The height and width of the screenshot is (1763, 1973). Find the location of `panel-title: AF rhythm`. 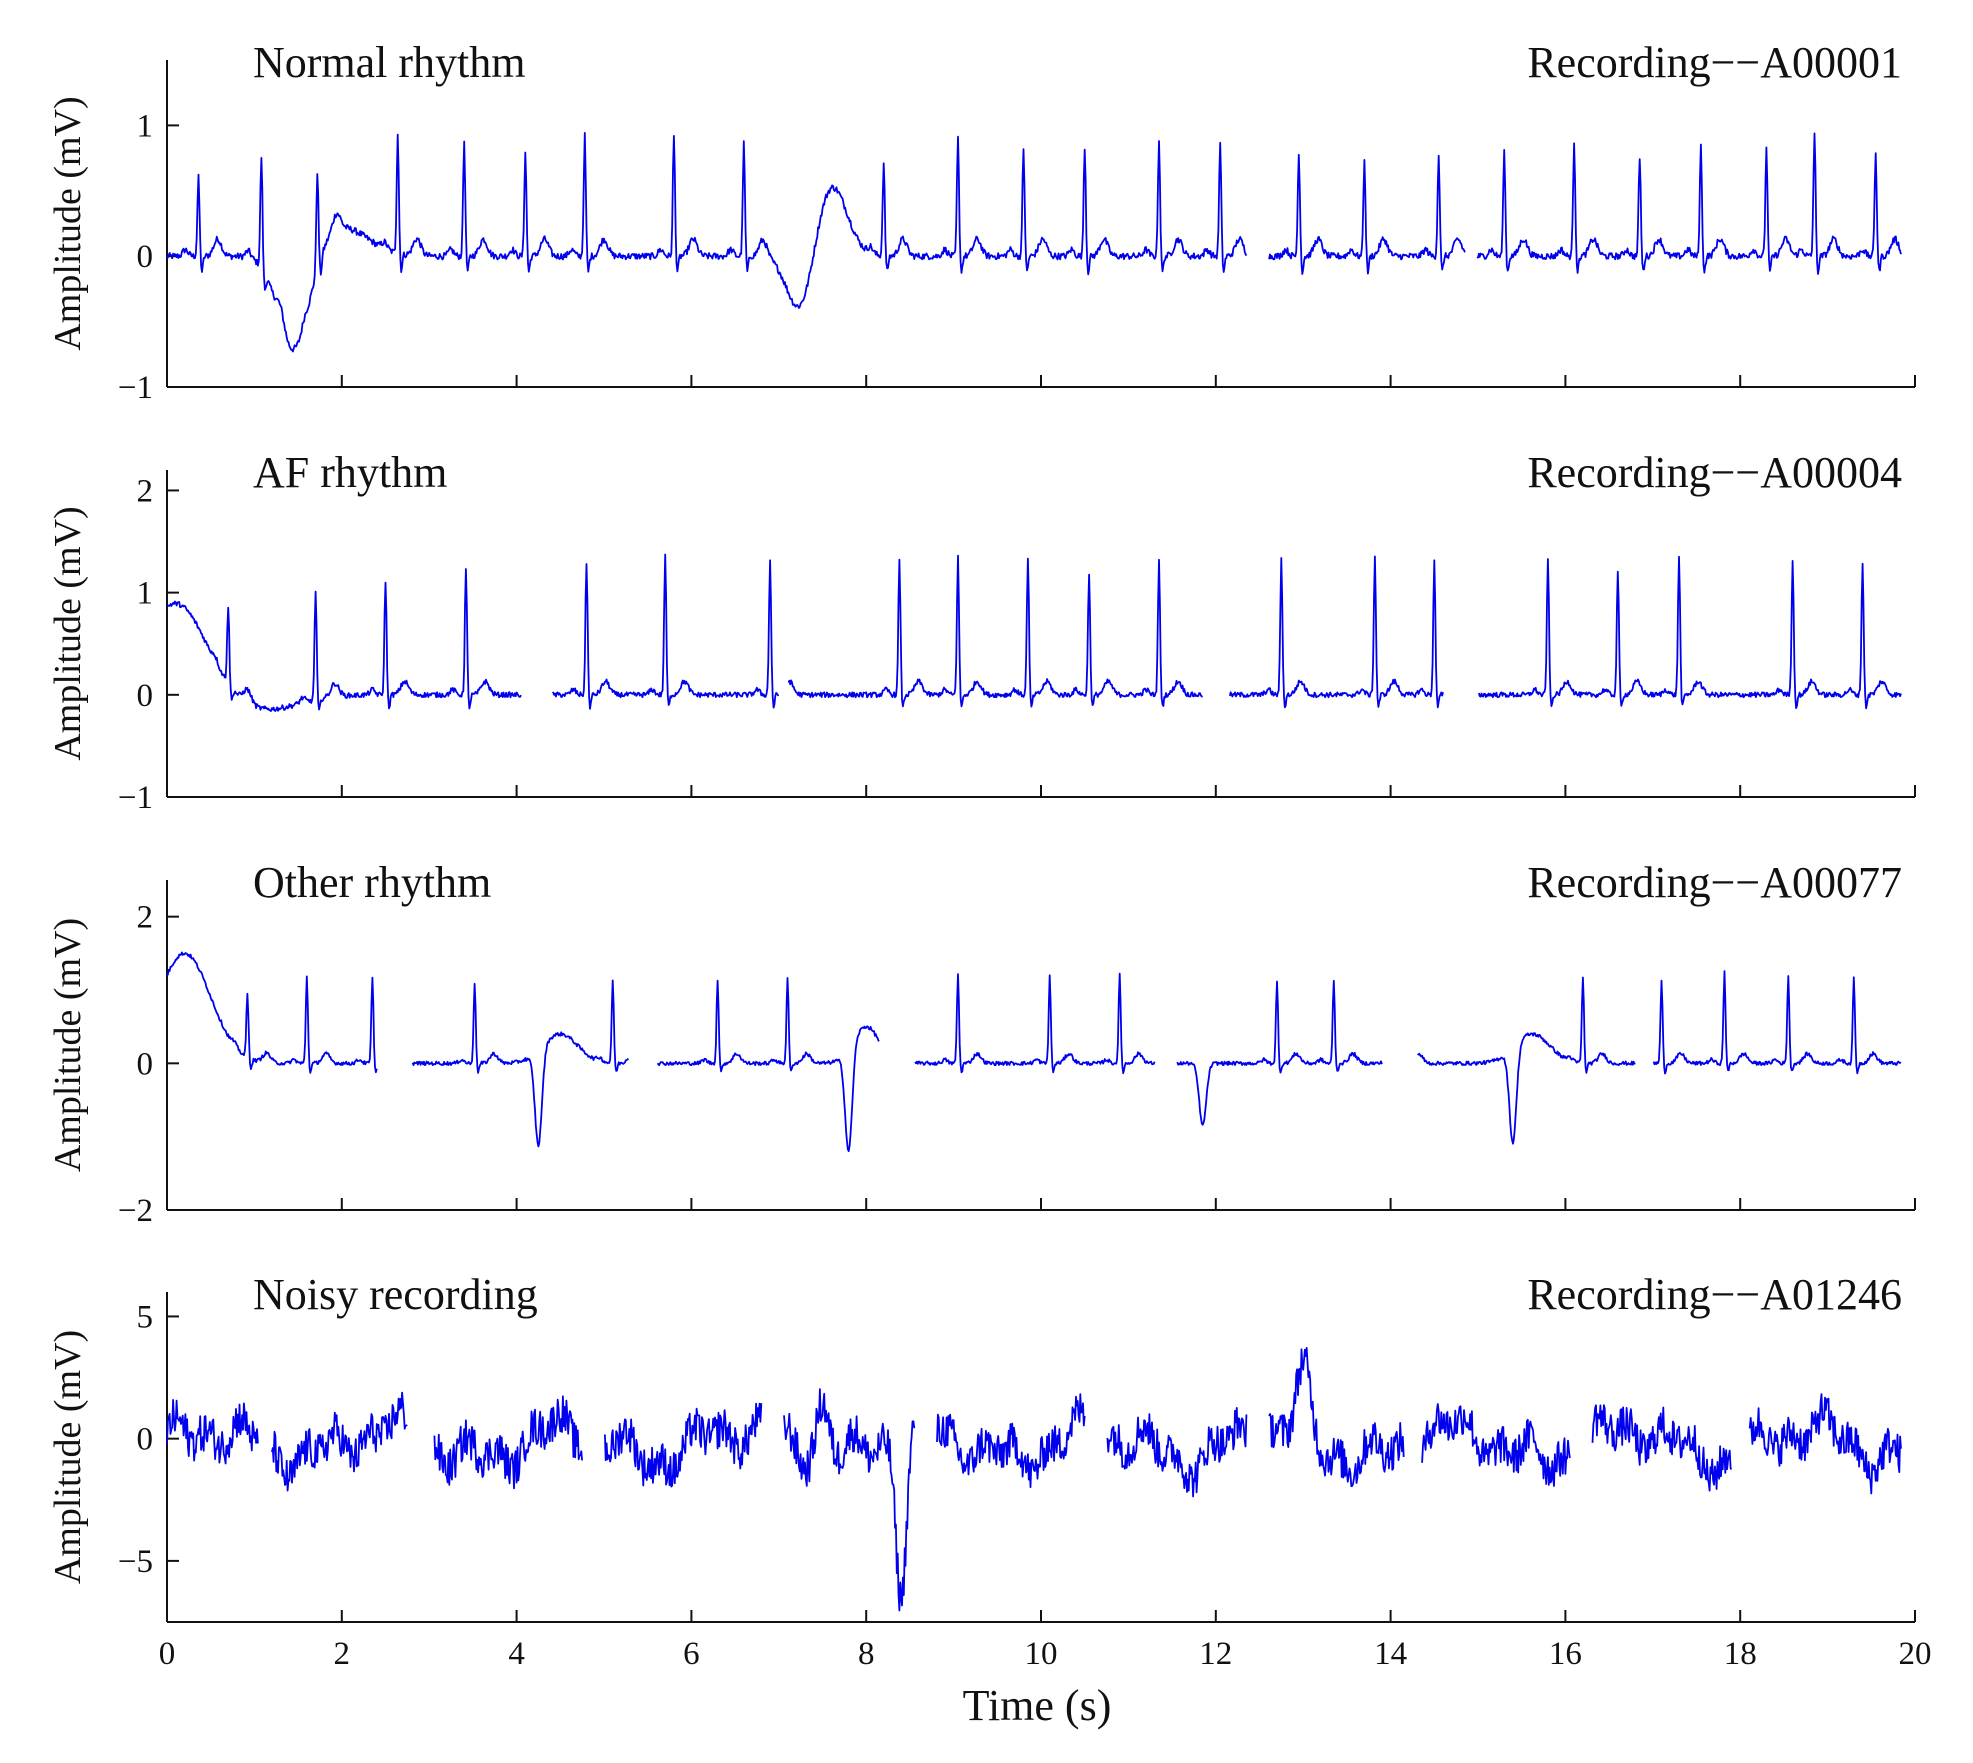

panel-title: AF rhythm is located at coordinates (350, 472).